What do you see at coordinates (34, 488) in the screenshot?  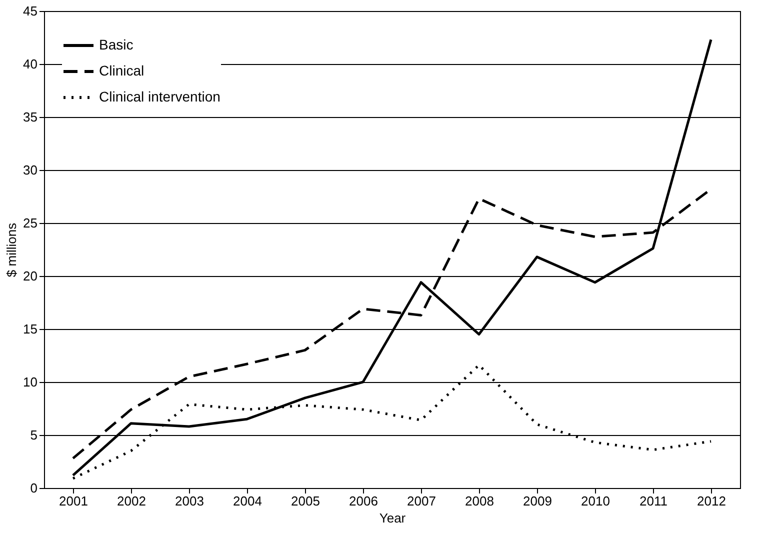 I see `y-tick-label: 0` at bounding box center [34, 488].